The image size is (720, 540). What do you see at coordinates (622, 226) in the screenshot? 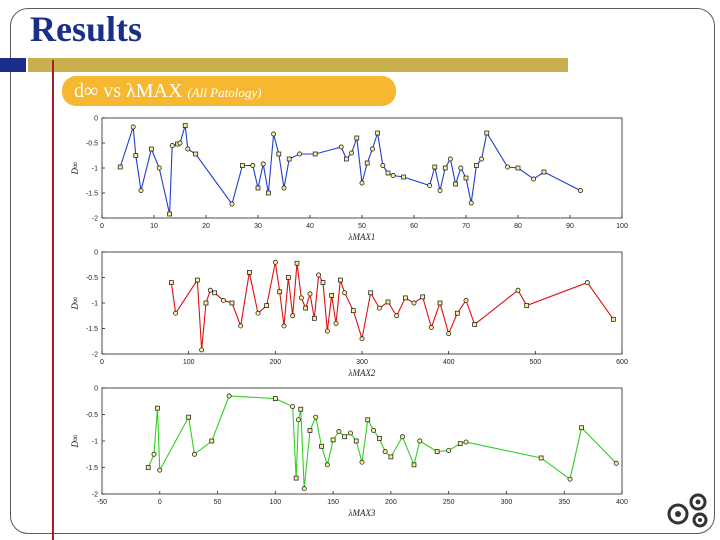
I see `x-tick-label: 100` at bounding box center [622, 226].